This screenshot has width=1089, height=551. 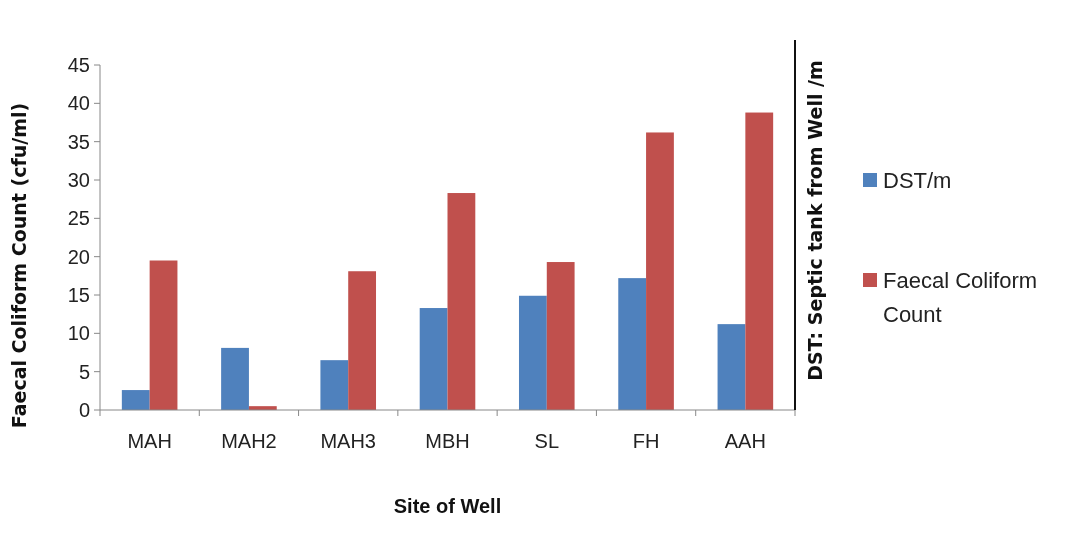 What do you see at coordinates (447, 441) in the screenshot?
I see `x-tick-label: MBH` at bounding box center [447, 441].